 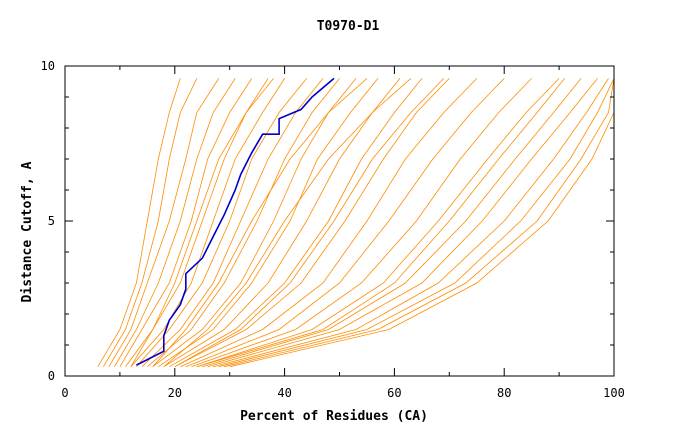 What do you see at coordinates (348, 26) in the screenshot?
I see `chart-title: T0970-D1` at bounding box center [348, 26].